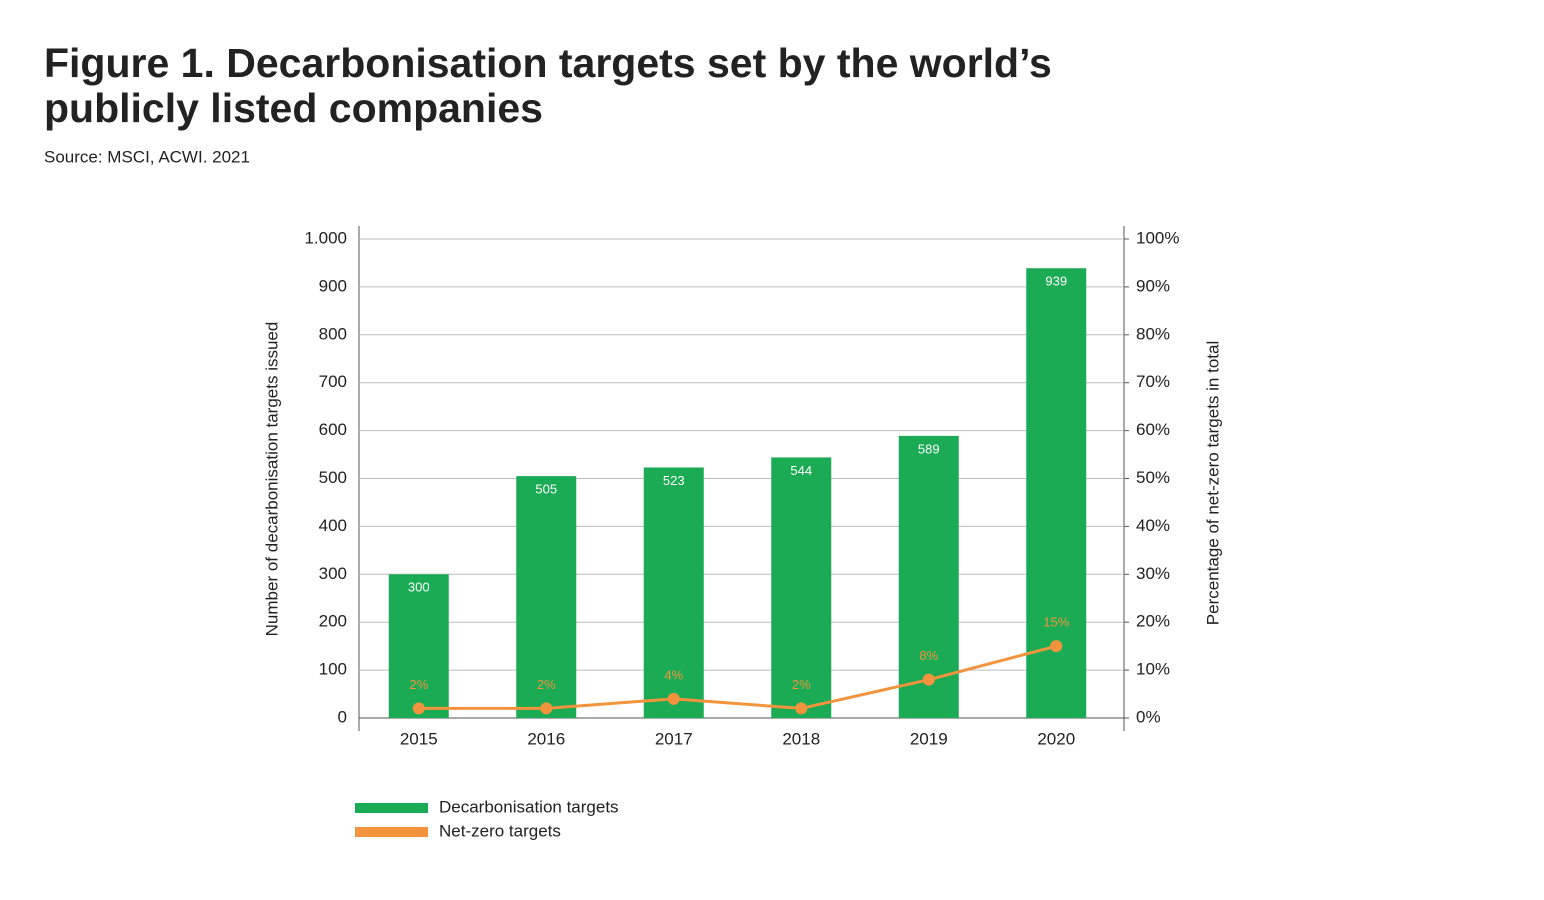 The image size is (1544, 900). I want to click on line-value-label: 15%, so click(1056, 622).